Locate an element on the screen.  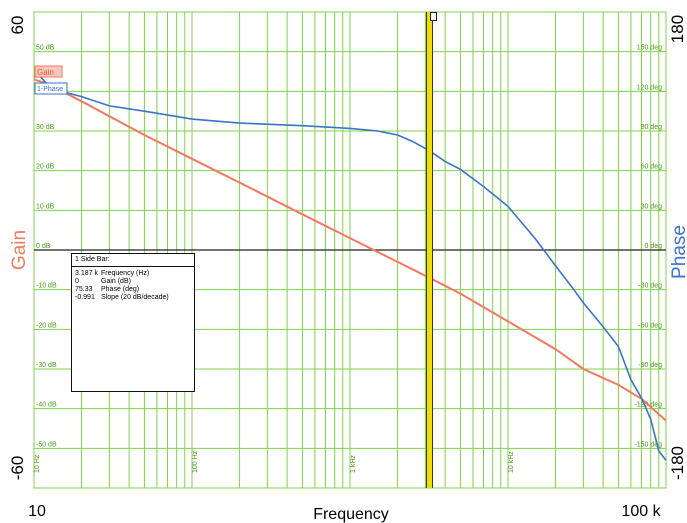
side-bar-value: 75.33 is located at coordinates (84, 289).